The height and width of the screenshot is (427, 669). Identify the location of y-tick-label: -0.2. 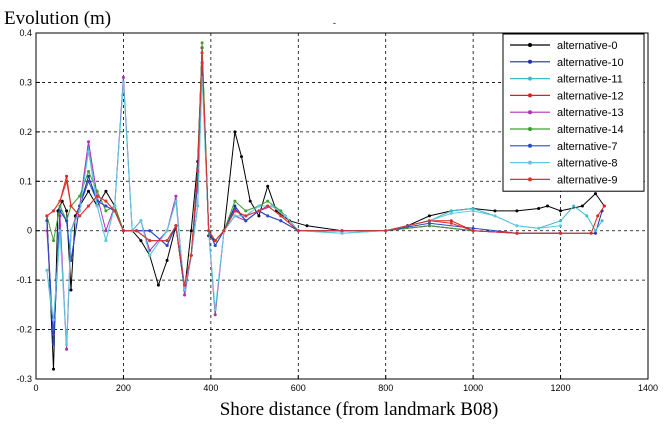
(24, 330).